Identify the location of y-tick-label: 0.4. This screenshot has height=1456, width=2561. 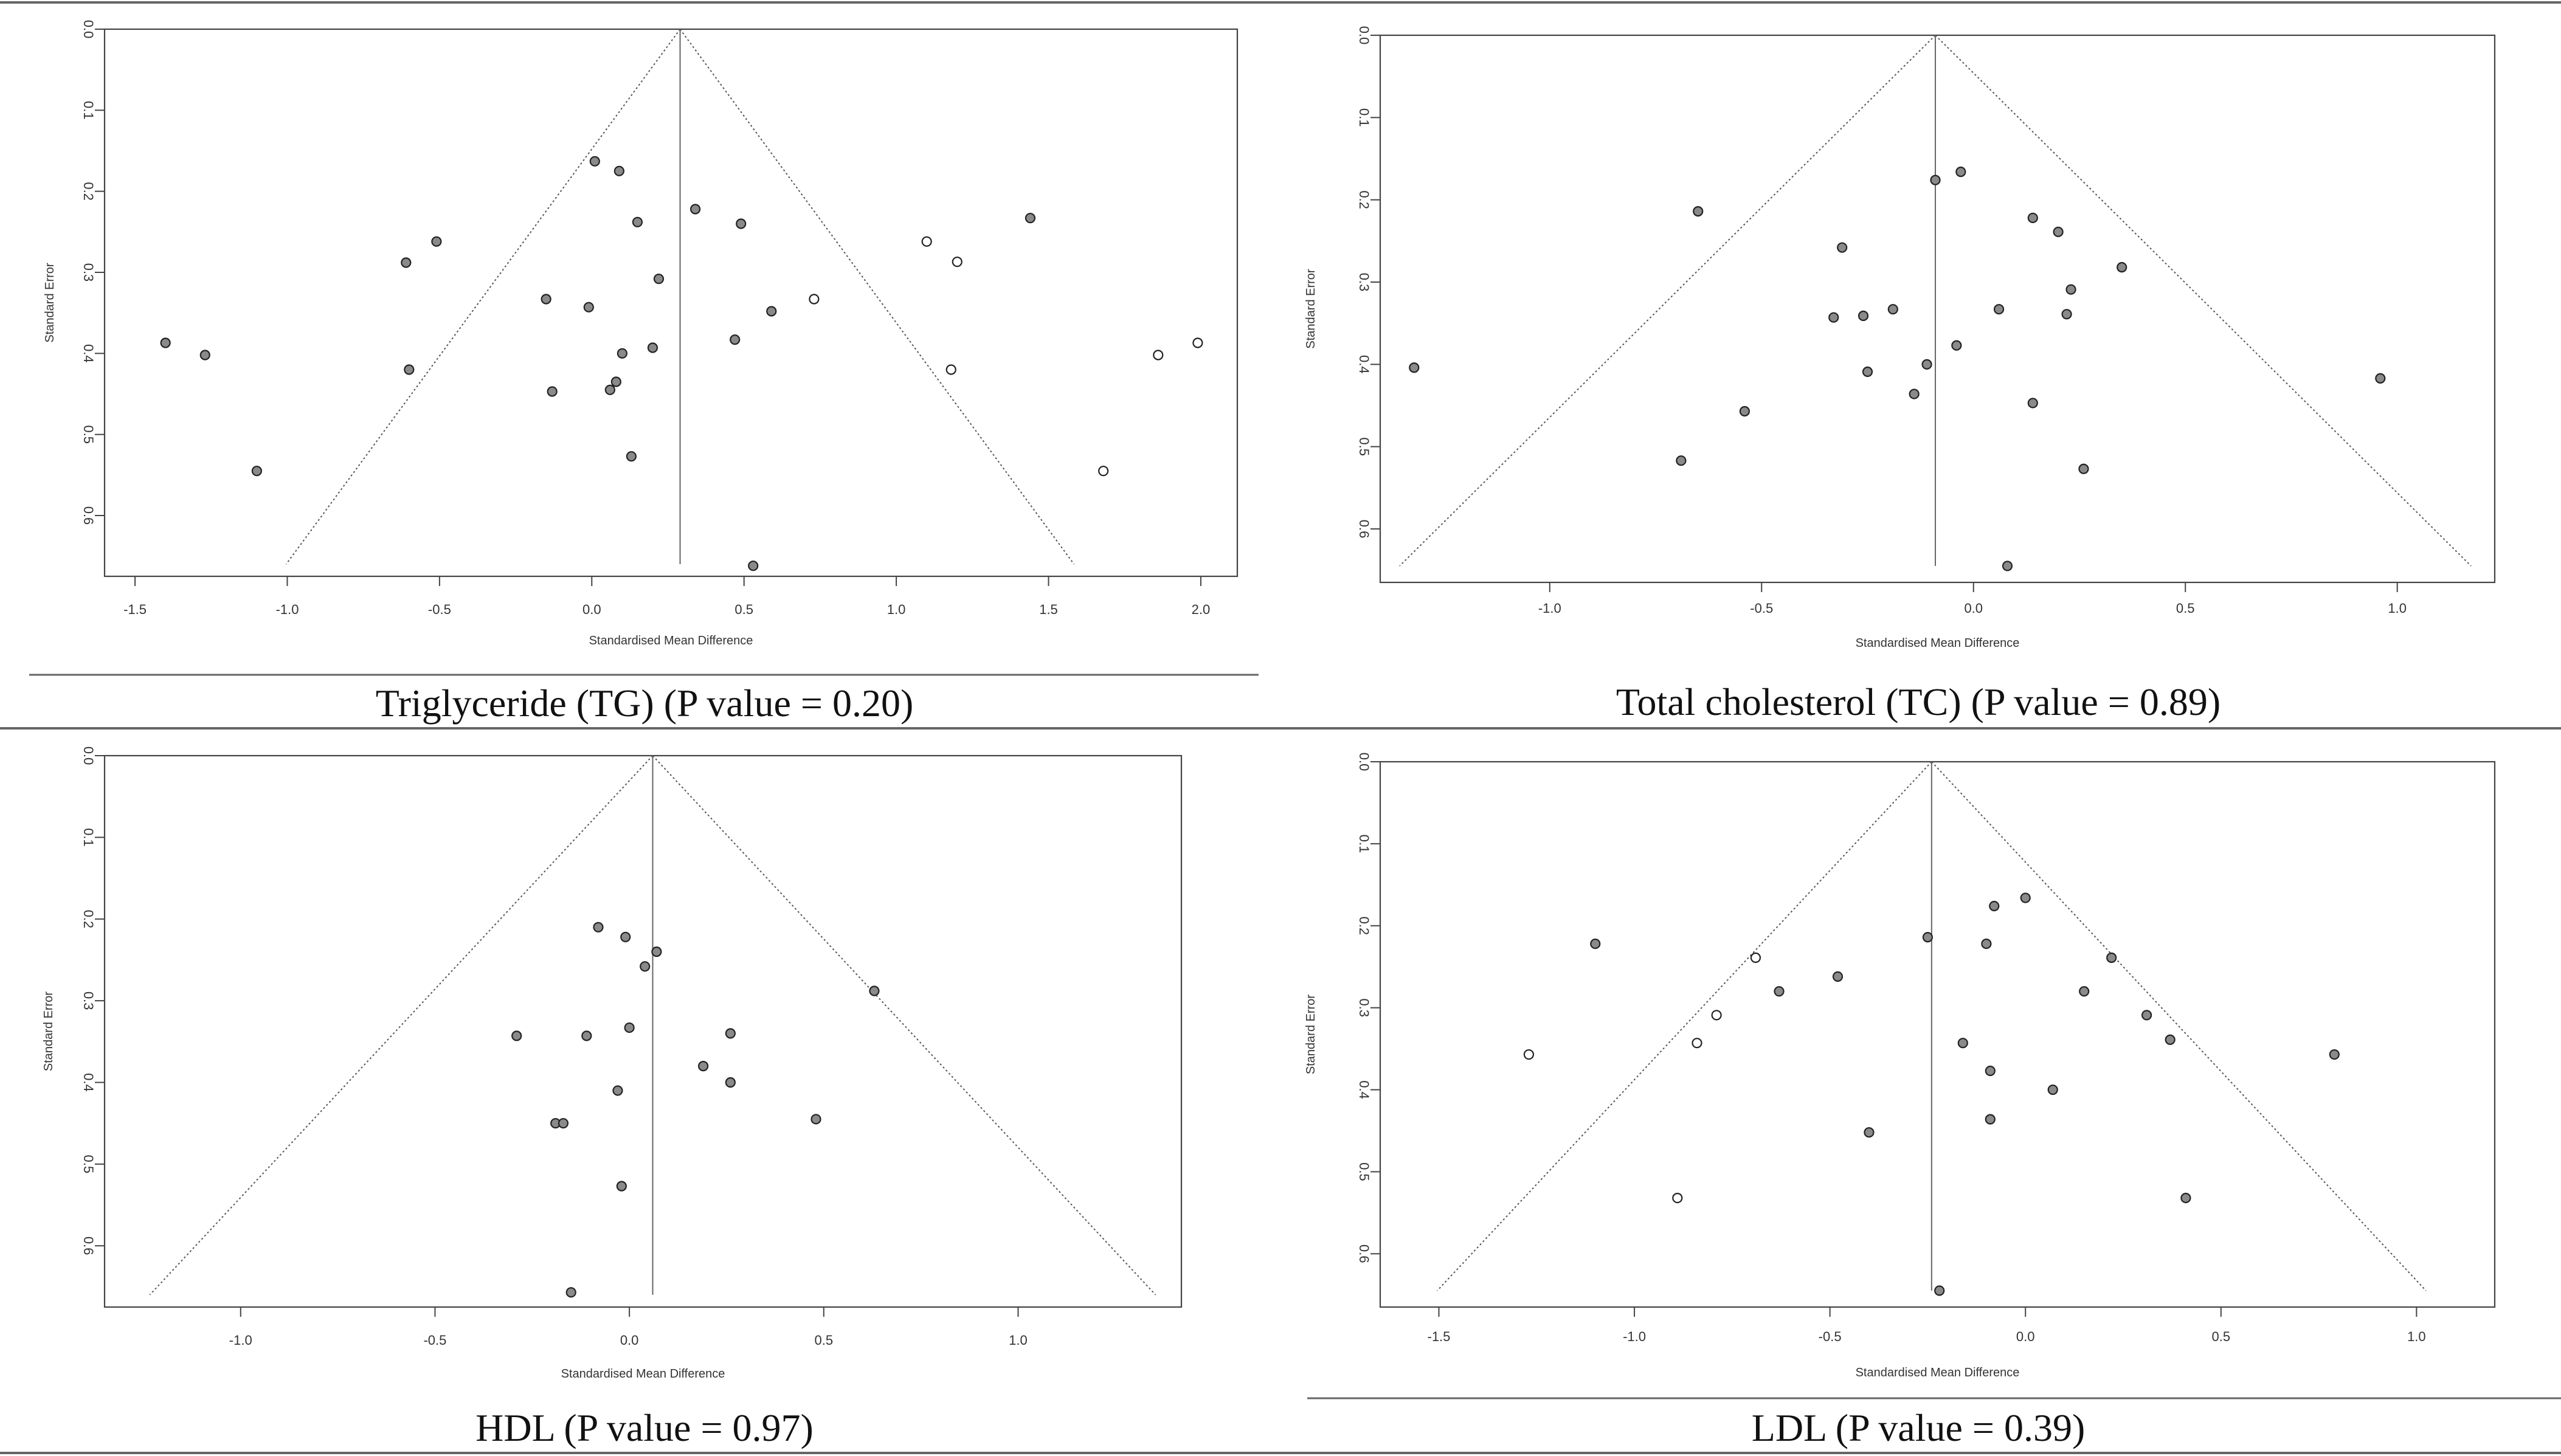
(1364, 1089).